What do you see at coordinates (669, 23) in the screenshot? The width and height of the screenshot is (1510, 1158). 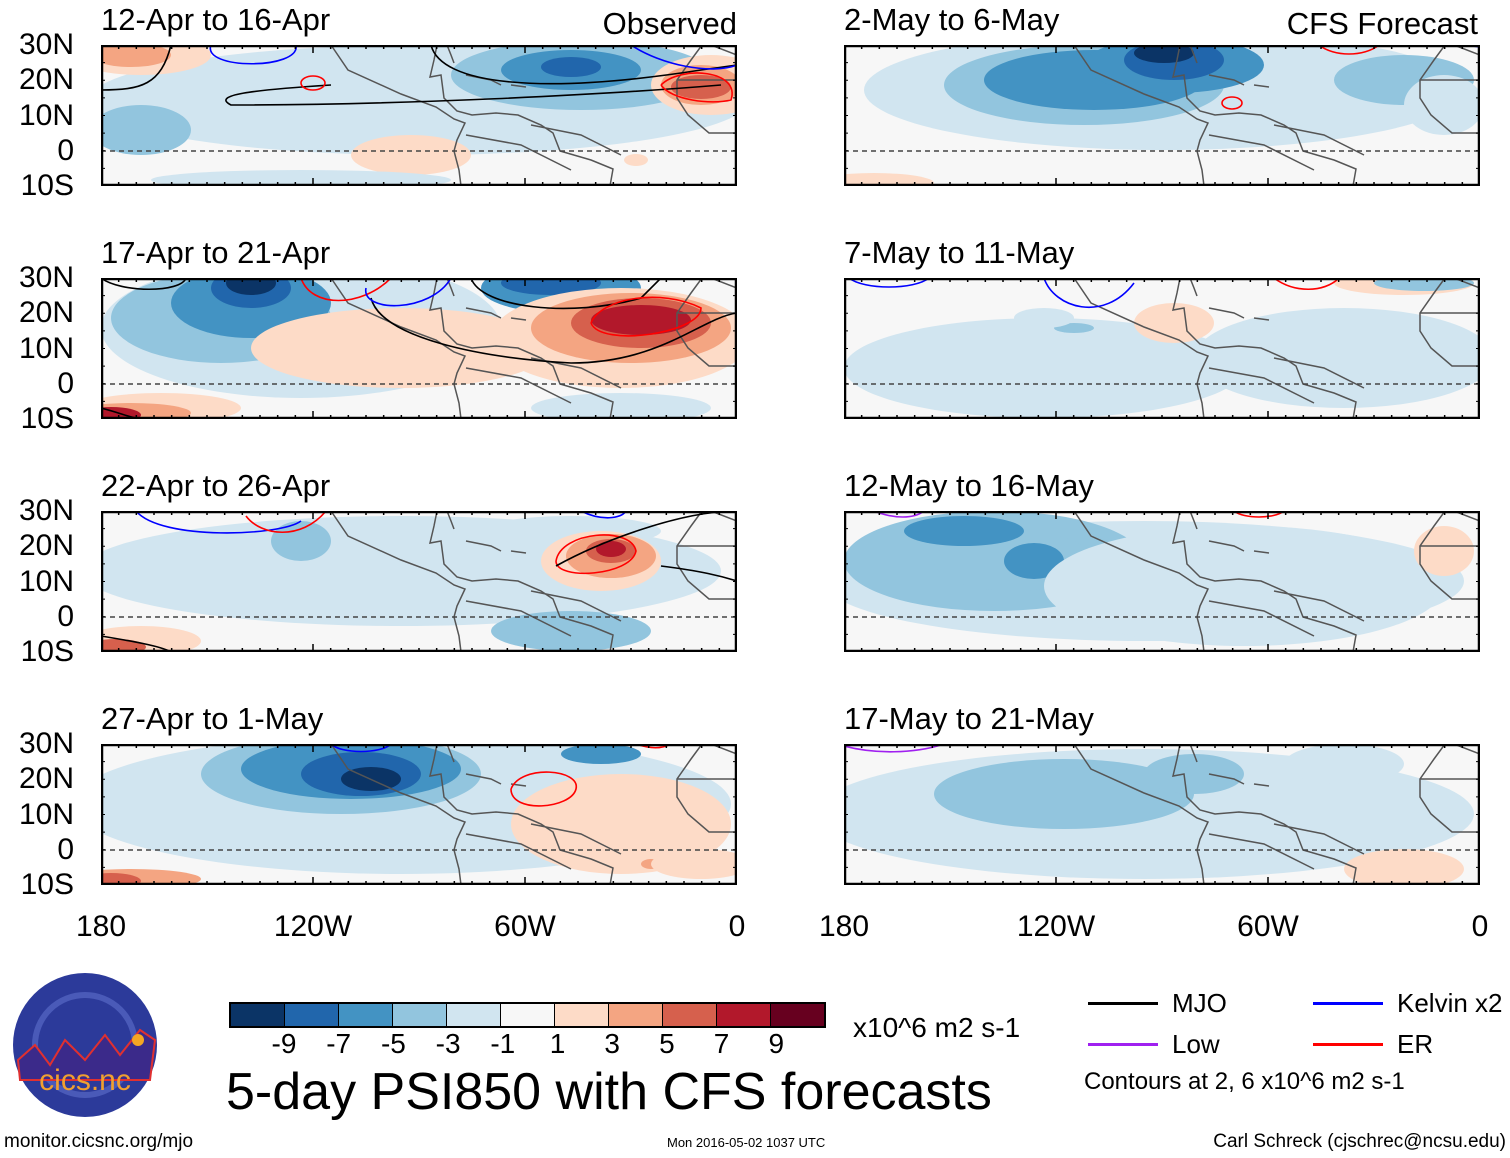 I see `panel-source-label: Observed` at bounding box center [669, 23].